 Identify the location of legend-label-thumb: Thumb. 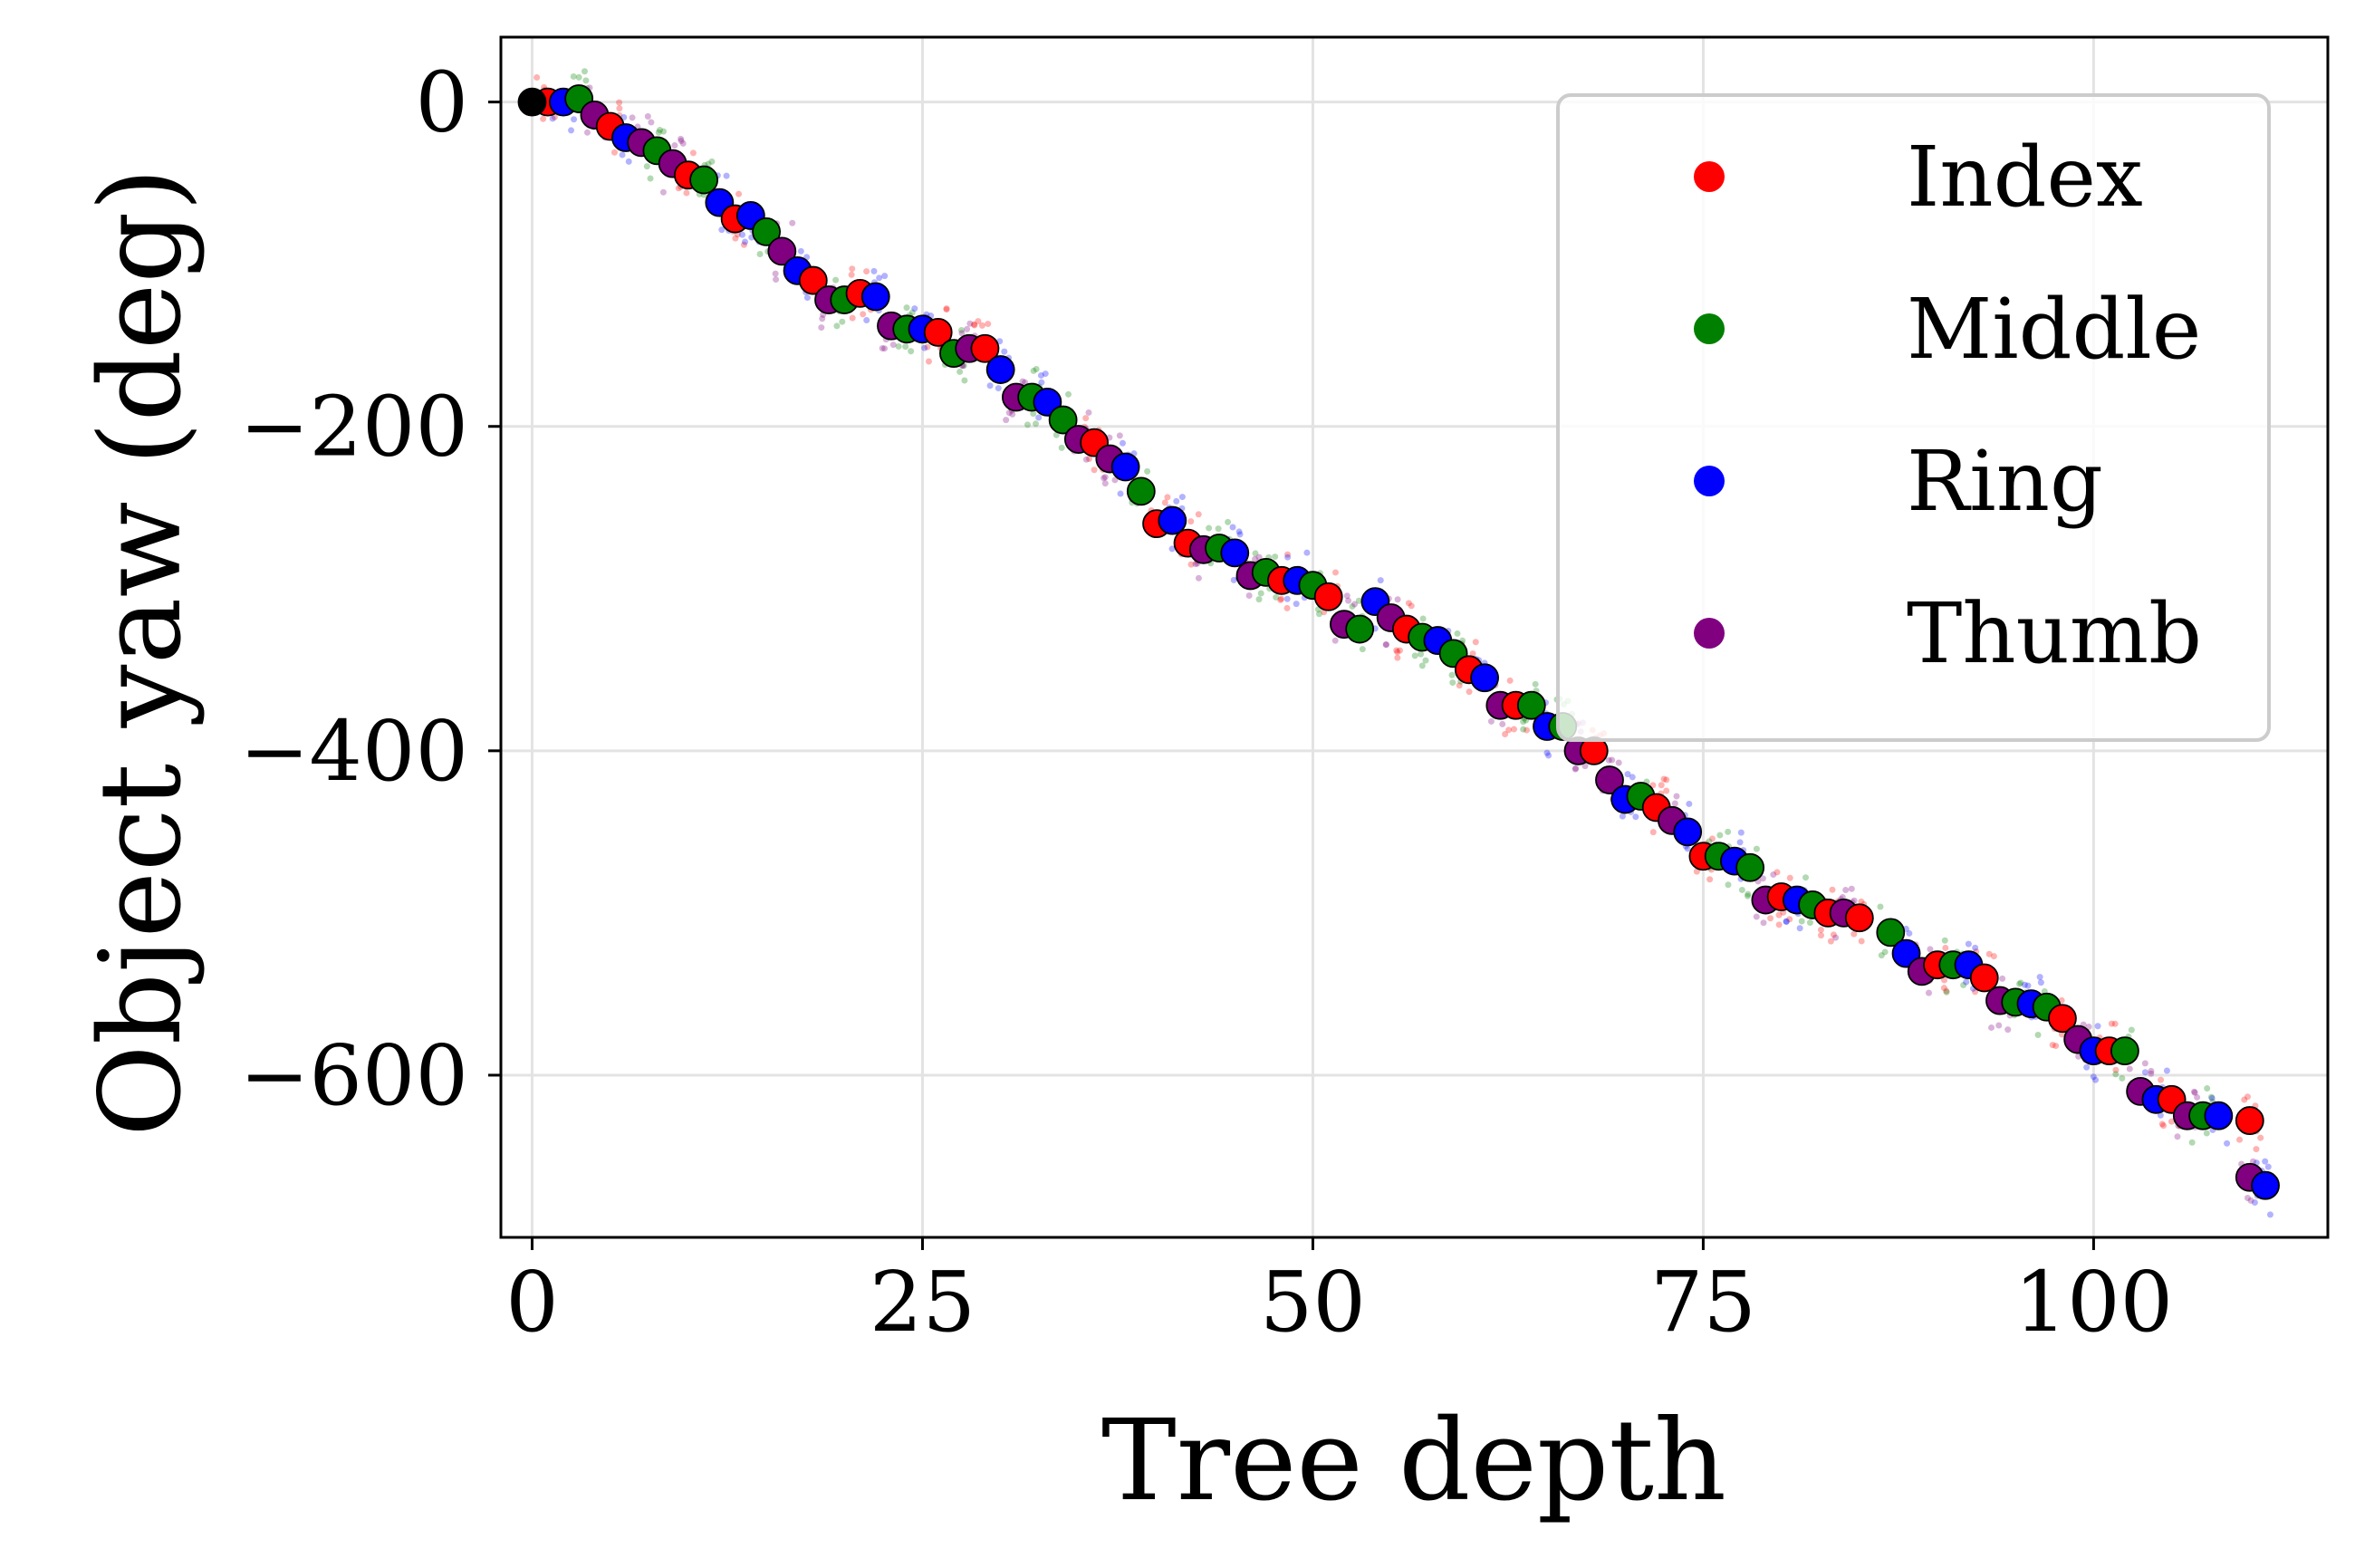
(2054, 633).